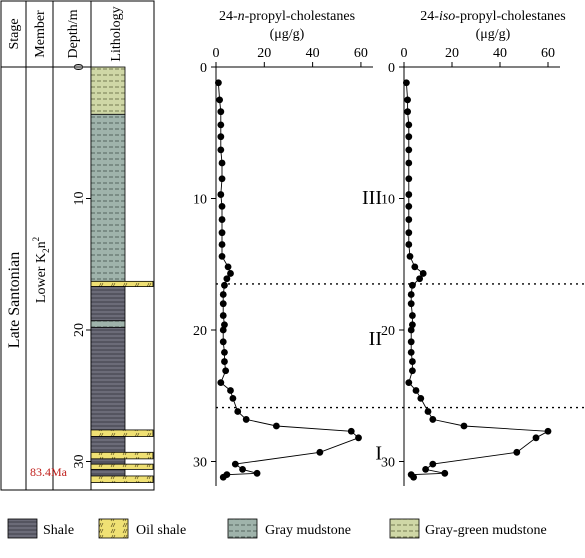 Image resolution: width=585 pixels, height=558 pixels. Describe the element at coordinates (14, 300) in the screenshot. I see `stage-label: Late Santonian` at that location.